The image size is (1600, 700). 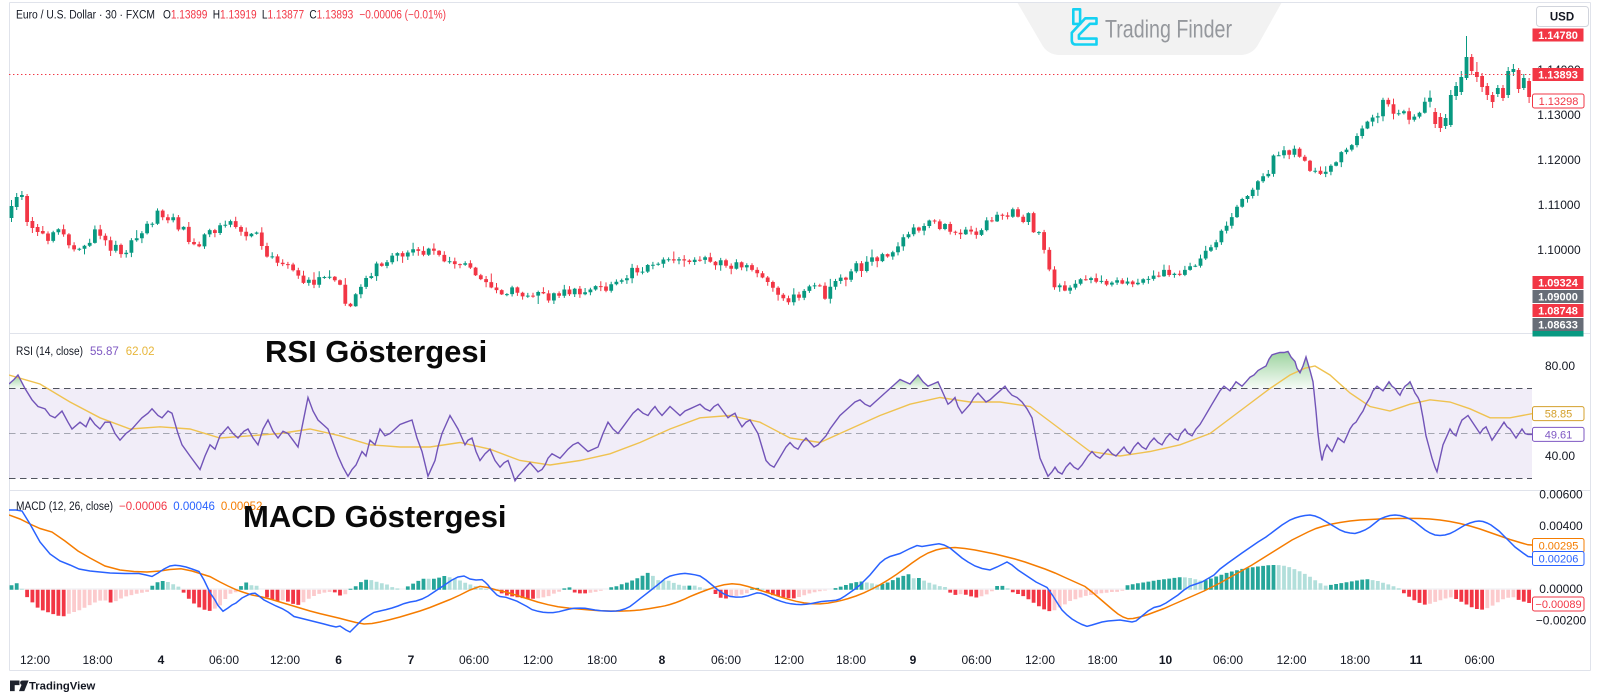 What do you see at coordinates (1559, 547) in the screenshot?
I see `svg-text: 0.00295` at bounding box center [1559, 547].